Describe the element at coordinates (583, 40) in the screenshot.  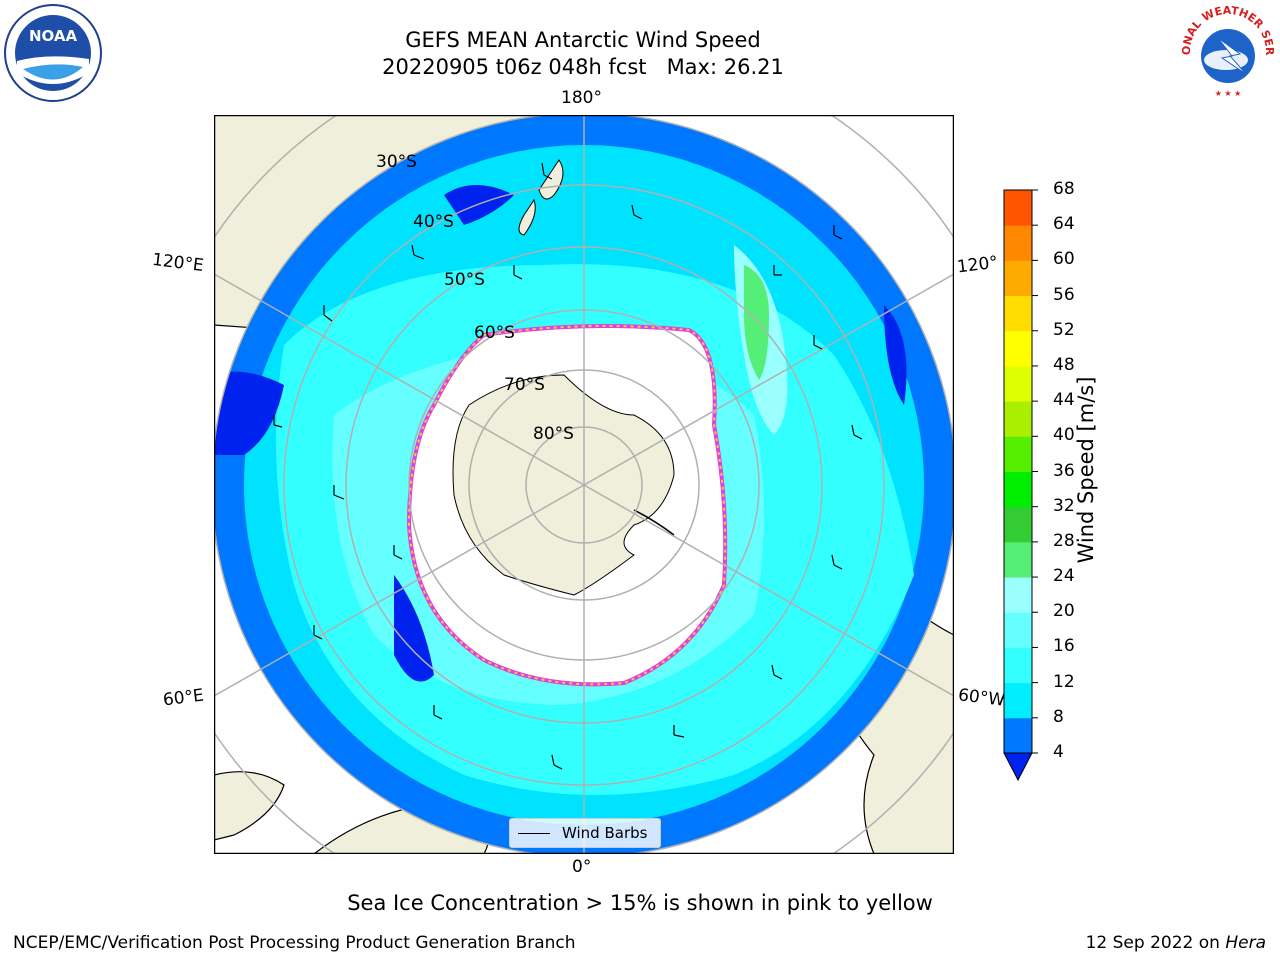
I see `chart-title: GEFS MEAN Antarctic Wind Speed` at that location.